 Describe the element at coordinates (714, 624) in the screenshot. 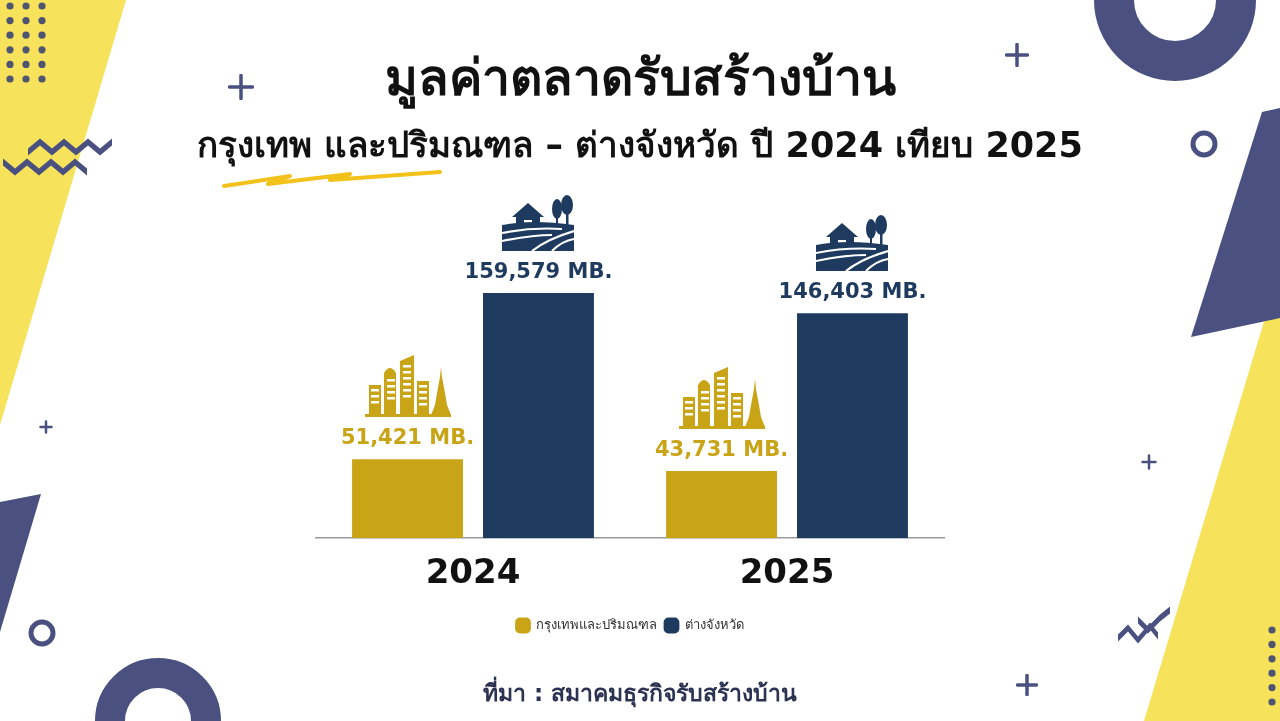

I see `legend-label: ต่างจังหวัด` at that location.